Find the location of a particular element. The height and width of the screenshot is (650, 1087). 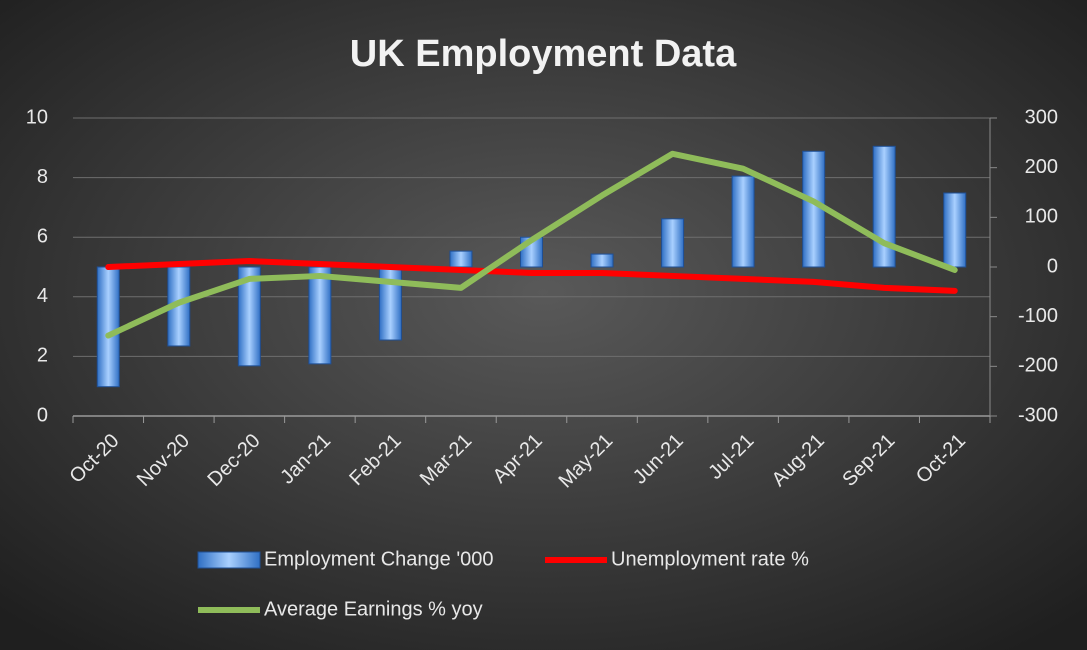

legend-swatch is located at coordinates (229, 560).